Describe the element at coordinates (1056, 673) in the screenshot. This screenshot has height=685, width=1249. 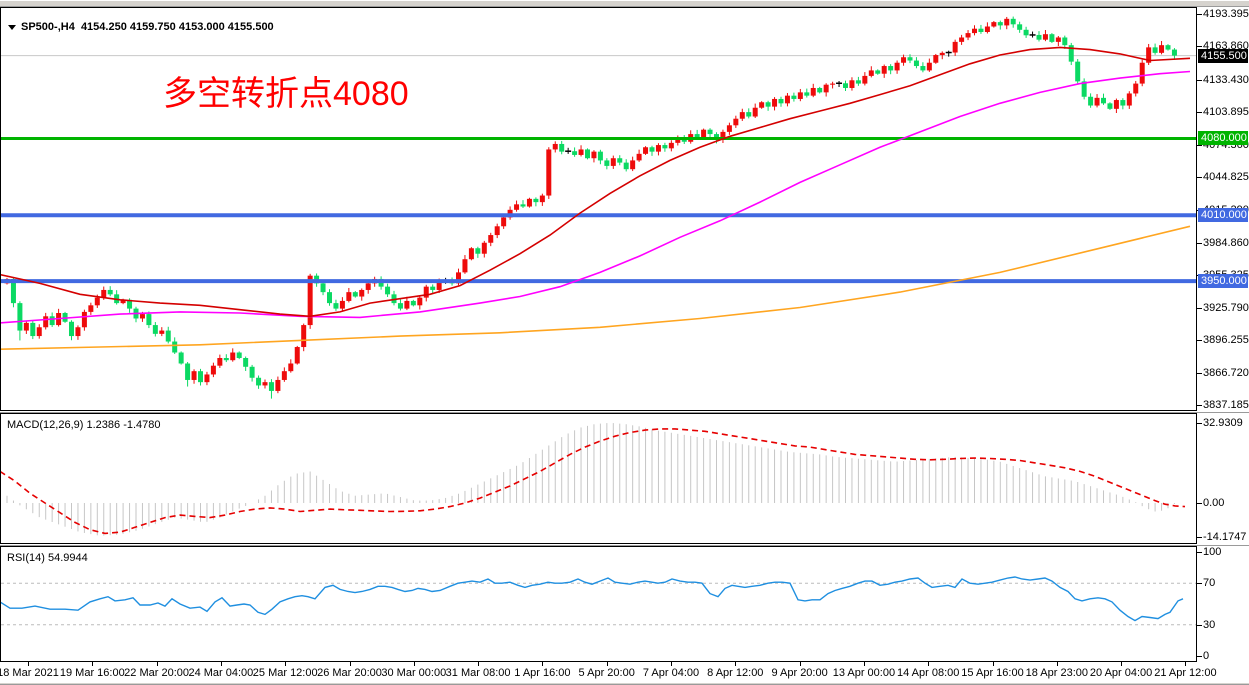
I see `time-axis-label: 18 Apr 23:00` at that location.